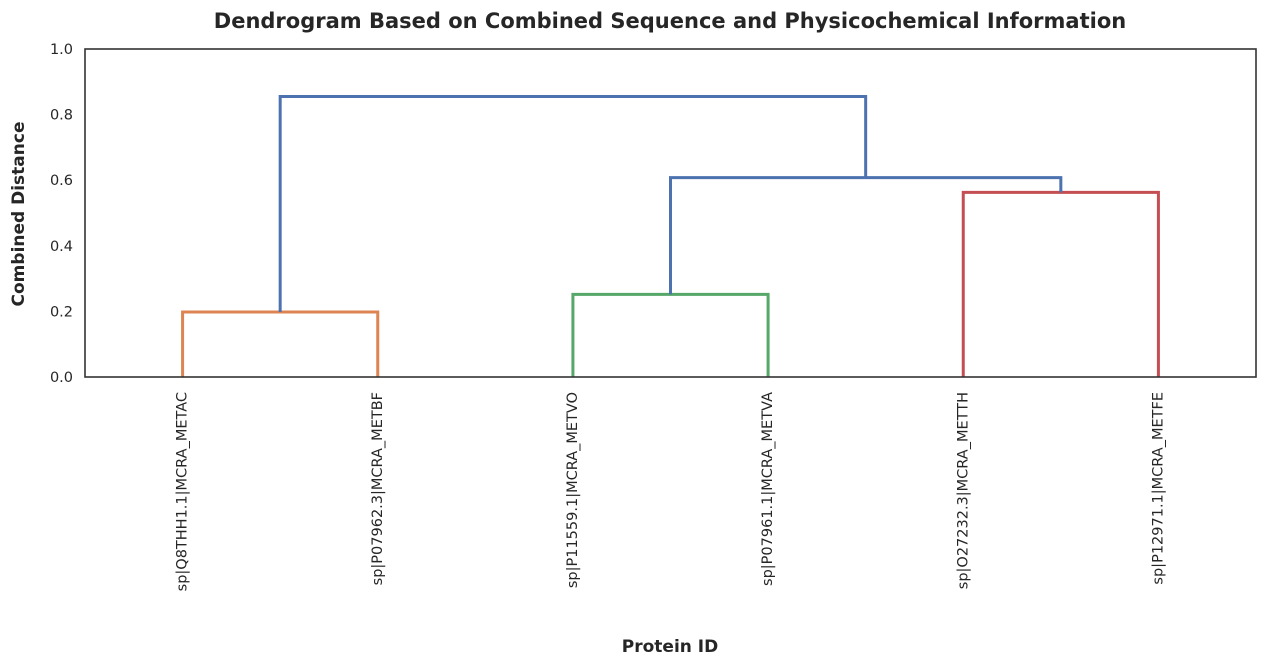 This screenshot has width=1266, height=666. Describe the element at coordinates (963, 490) in the screenshot. I see `x-tick-label: sp|O27232.3|MCRA_METTH` at that location.